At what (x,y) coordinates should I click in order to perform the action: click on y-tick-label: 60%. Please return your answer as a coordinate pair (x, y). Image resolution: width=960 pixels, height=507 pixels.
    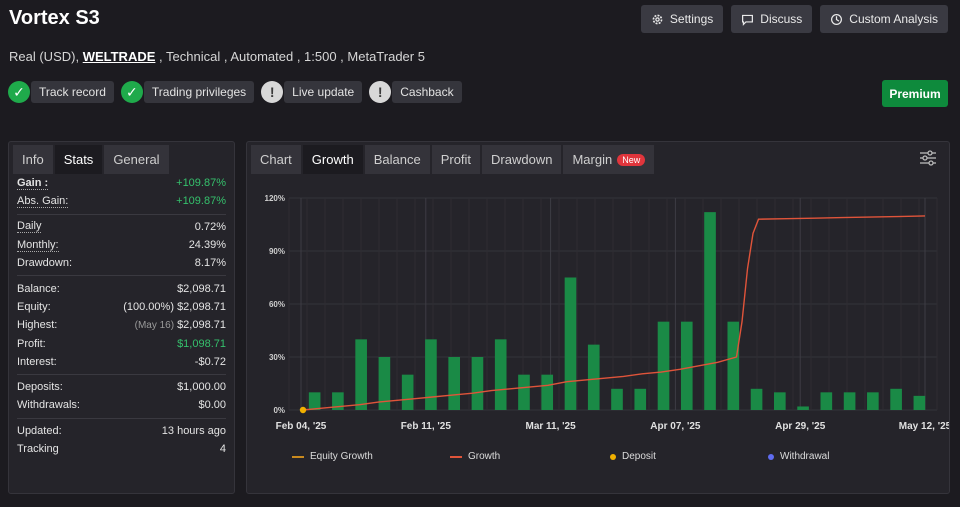
    Looking at the image, I should click on (277, 304).